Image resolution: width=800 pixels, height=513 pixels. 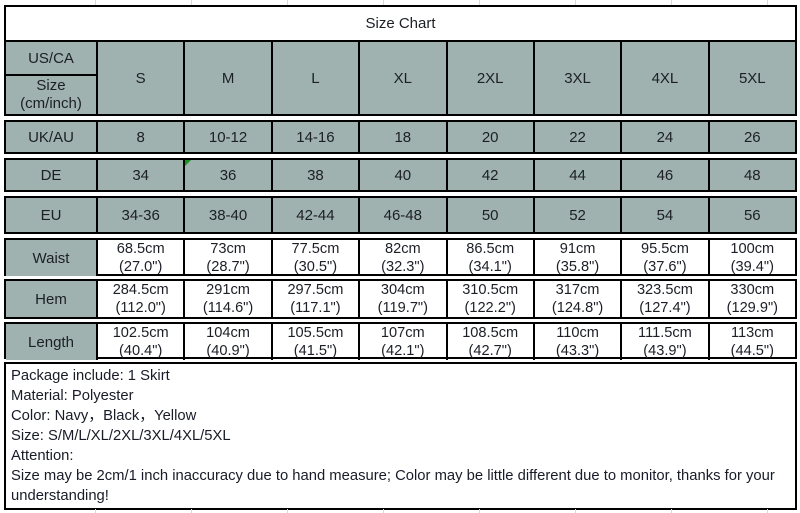 I want to click on size-cell: 56, so click(x=751, y=215).